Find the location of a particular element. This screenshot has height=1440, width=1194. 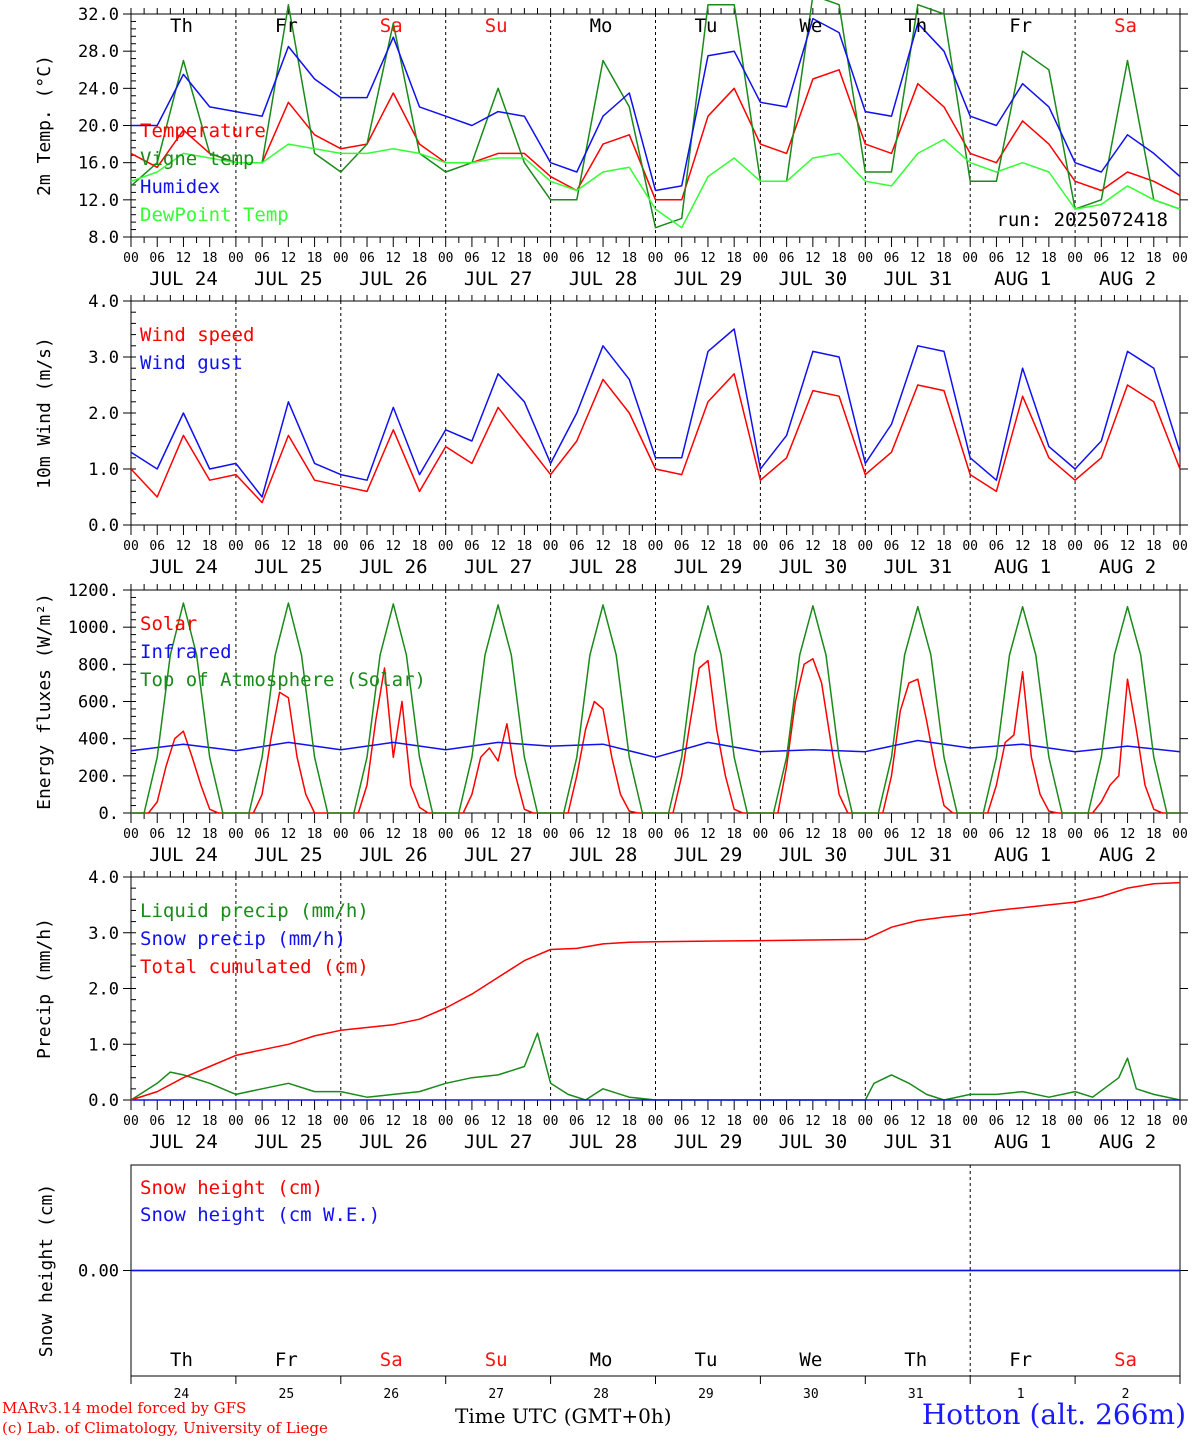

y-tick-label: 2.0 is located at coordinates (103, 990).